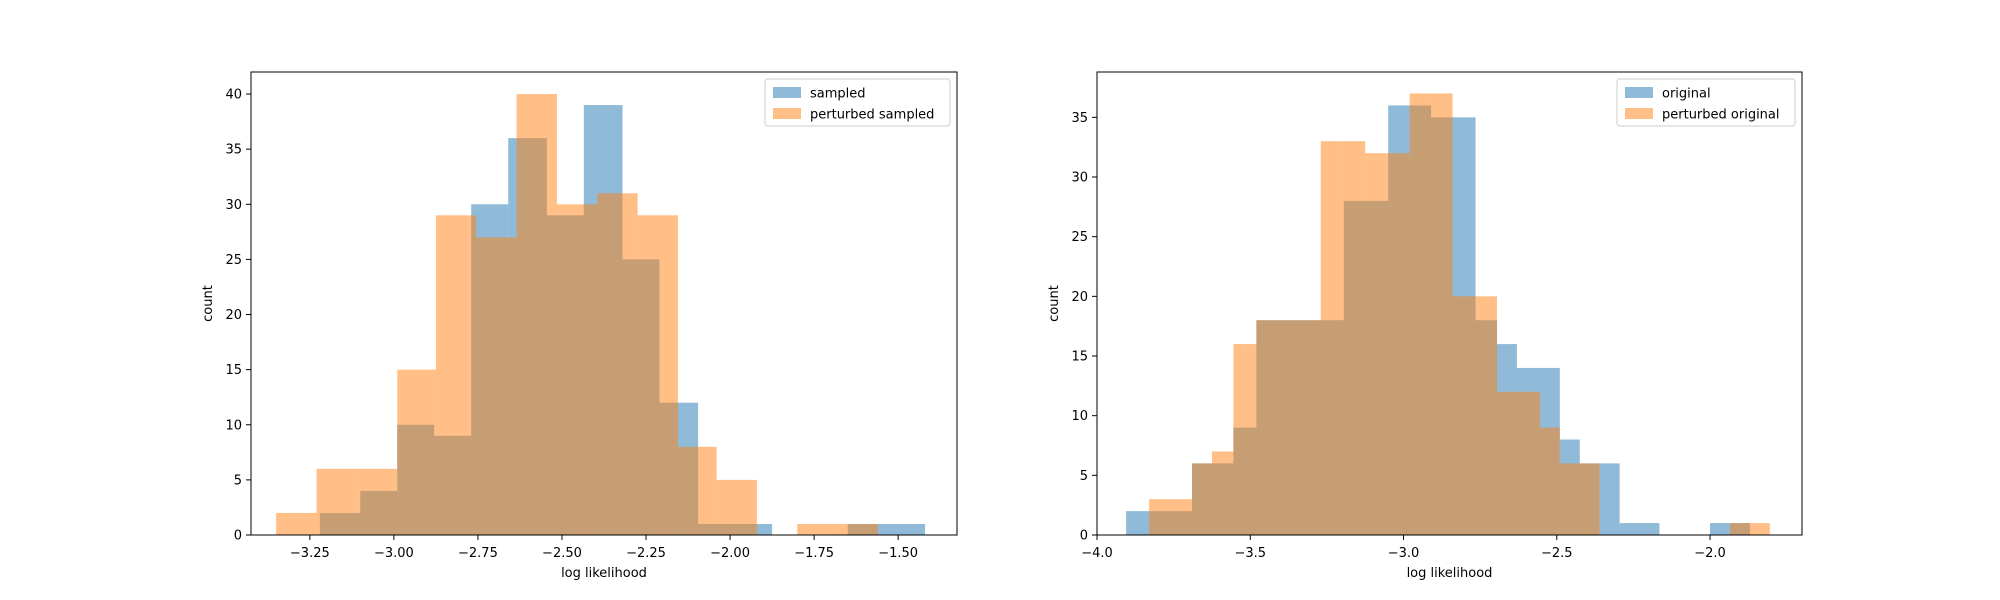  What do you see at coordinates (898, 553) in the screenshot?
I see `x-tick-label: −1.50` at bounding box center [898, 553].